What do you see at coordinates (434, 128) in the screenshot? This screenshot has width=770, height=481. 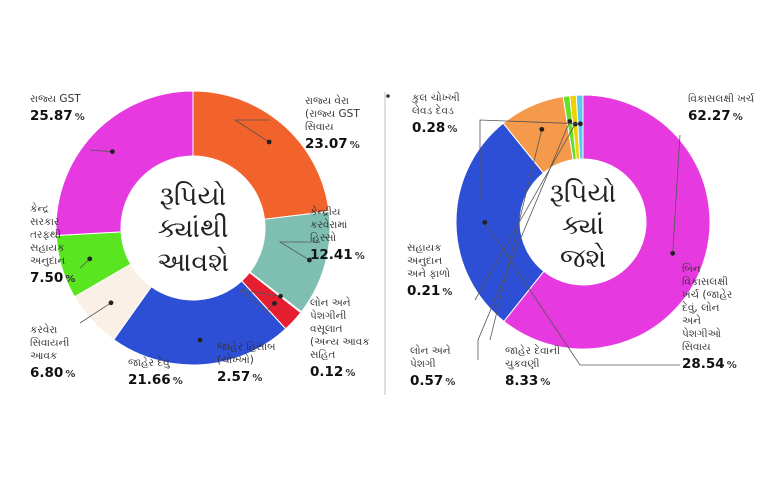 I see `slice-value: 0.28%` at bounding box center [434, 128].